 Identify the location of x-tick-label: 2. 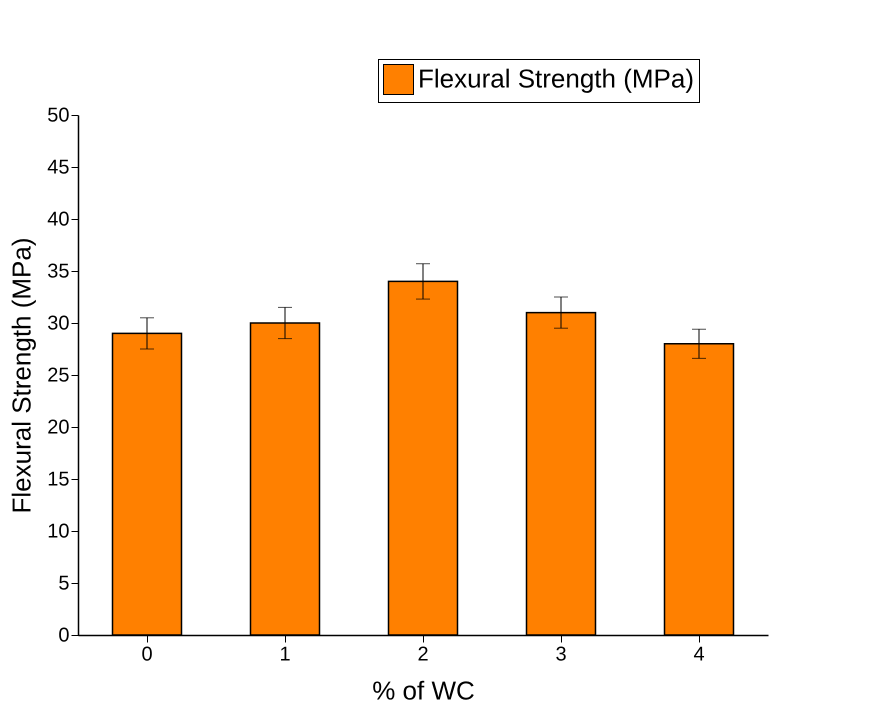
(423, 655).